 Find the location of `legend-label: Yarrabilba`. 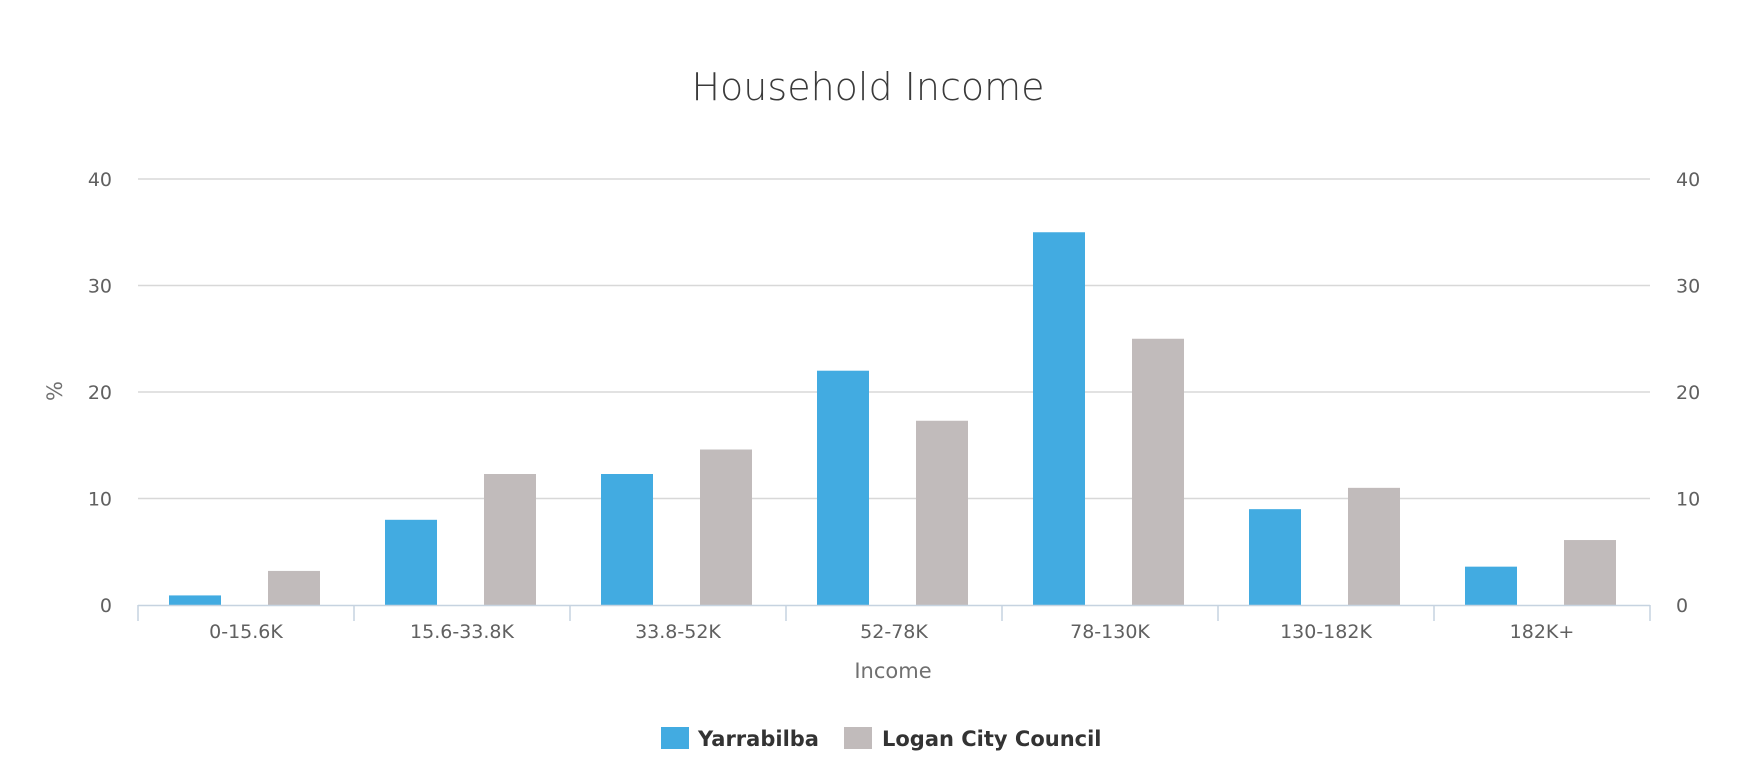

legend-label: Yarrabilba is located at coordinates (758, 739).